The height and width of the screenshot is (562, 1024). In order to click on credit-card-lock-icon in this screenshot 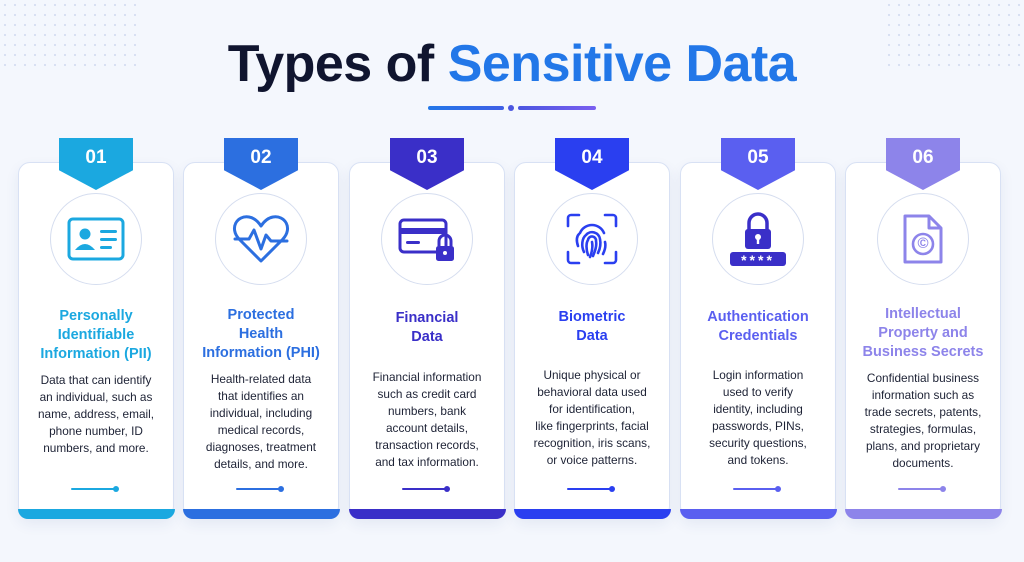, I will do `click(426, 239)`.